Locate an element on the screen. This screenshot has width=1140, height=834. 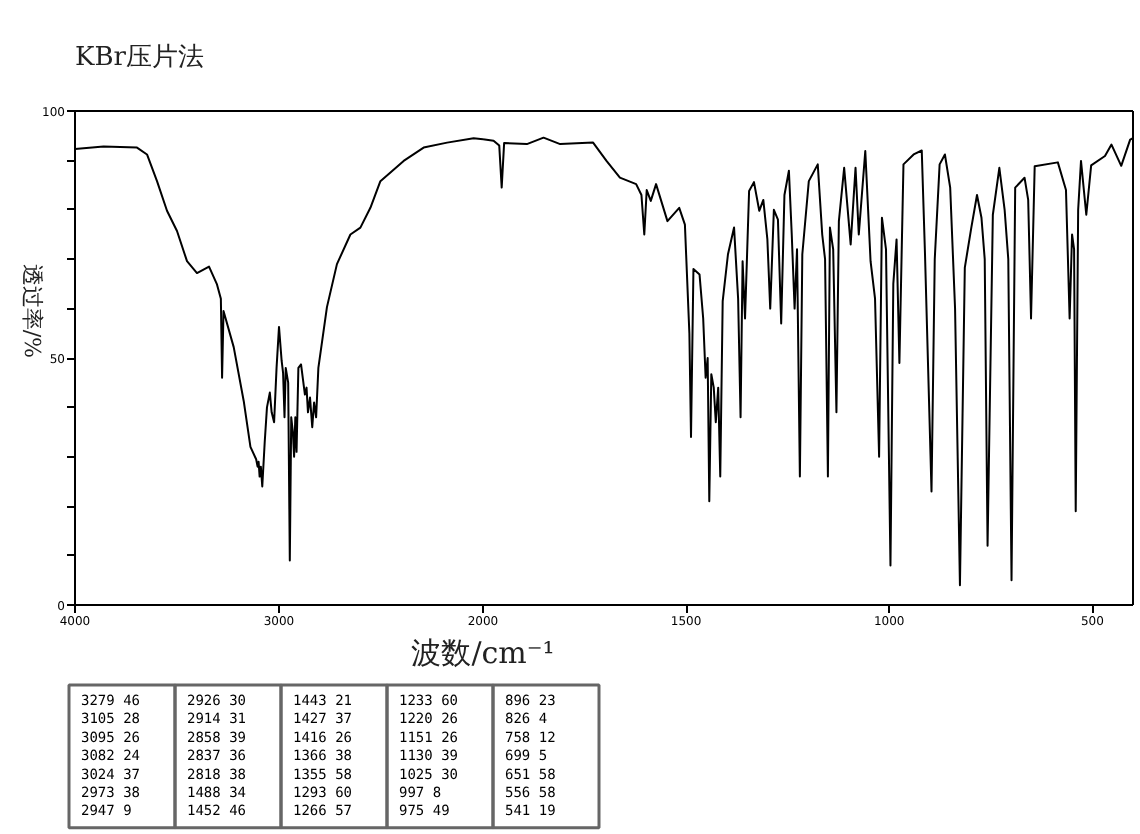
chart-title: KBr压片法 is located at coordinates (139, 58).